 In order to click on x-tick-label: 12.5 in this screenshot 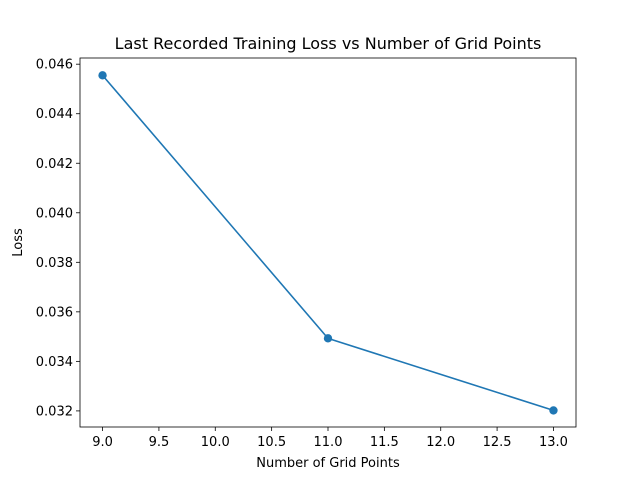, I will do `click(497, 442)`.